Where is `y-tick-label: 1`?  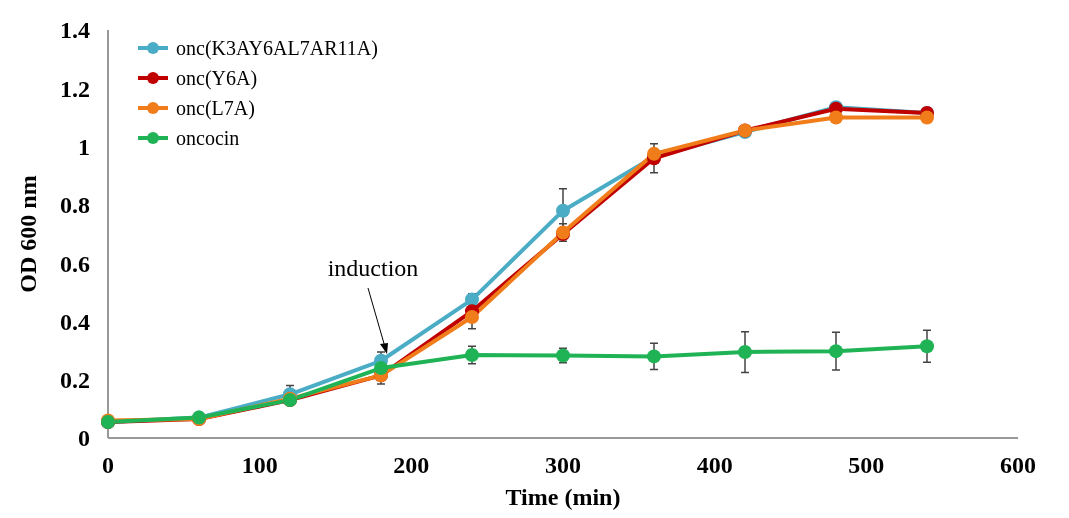 y-tick-label: 1 is located at coordinates (84, 146).